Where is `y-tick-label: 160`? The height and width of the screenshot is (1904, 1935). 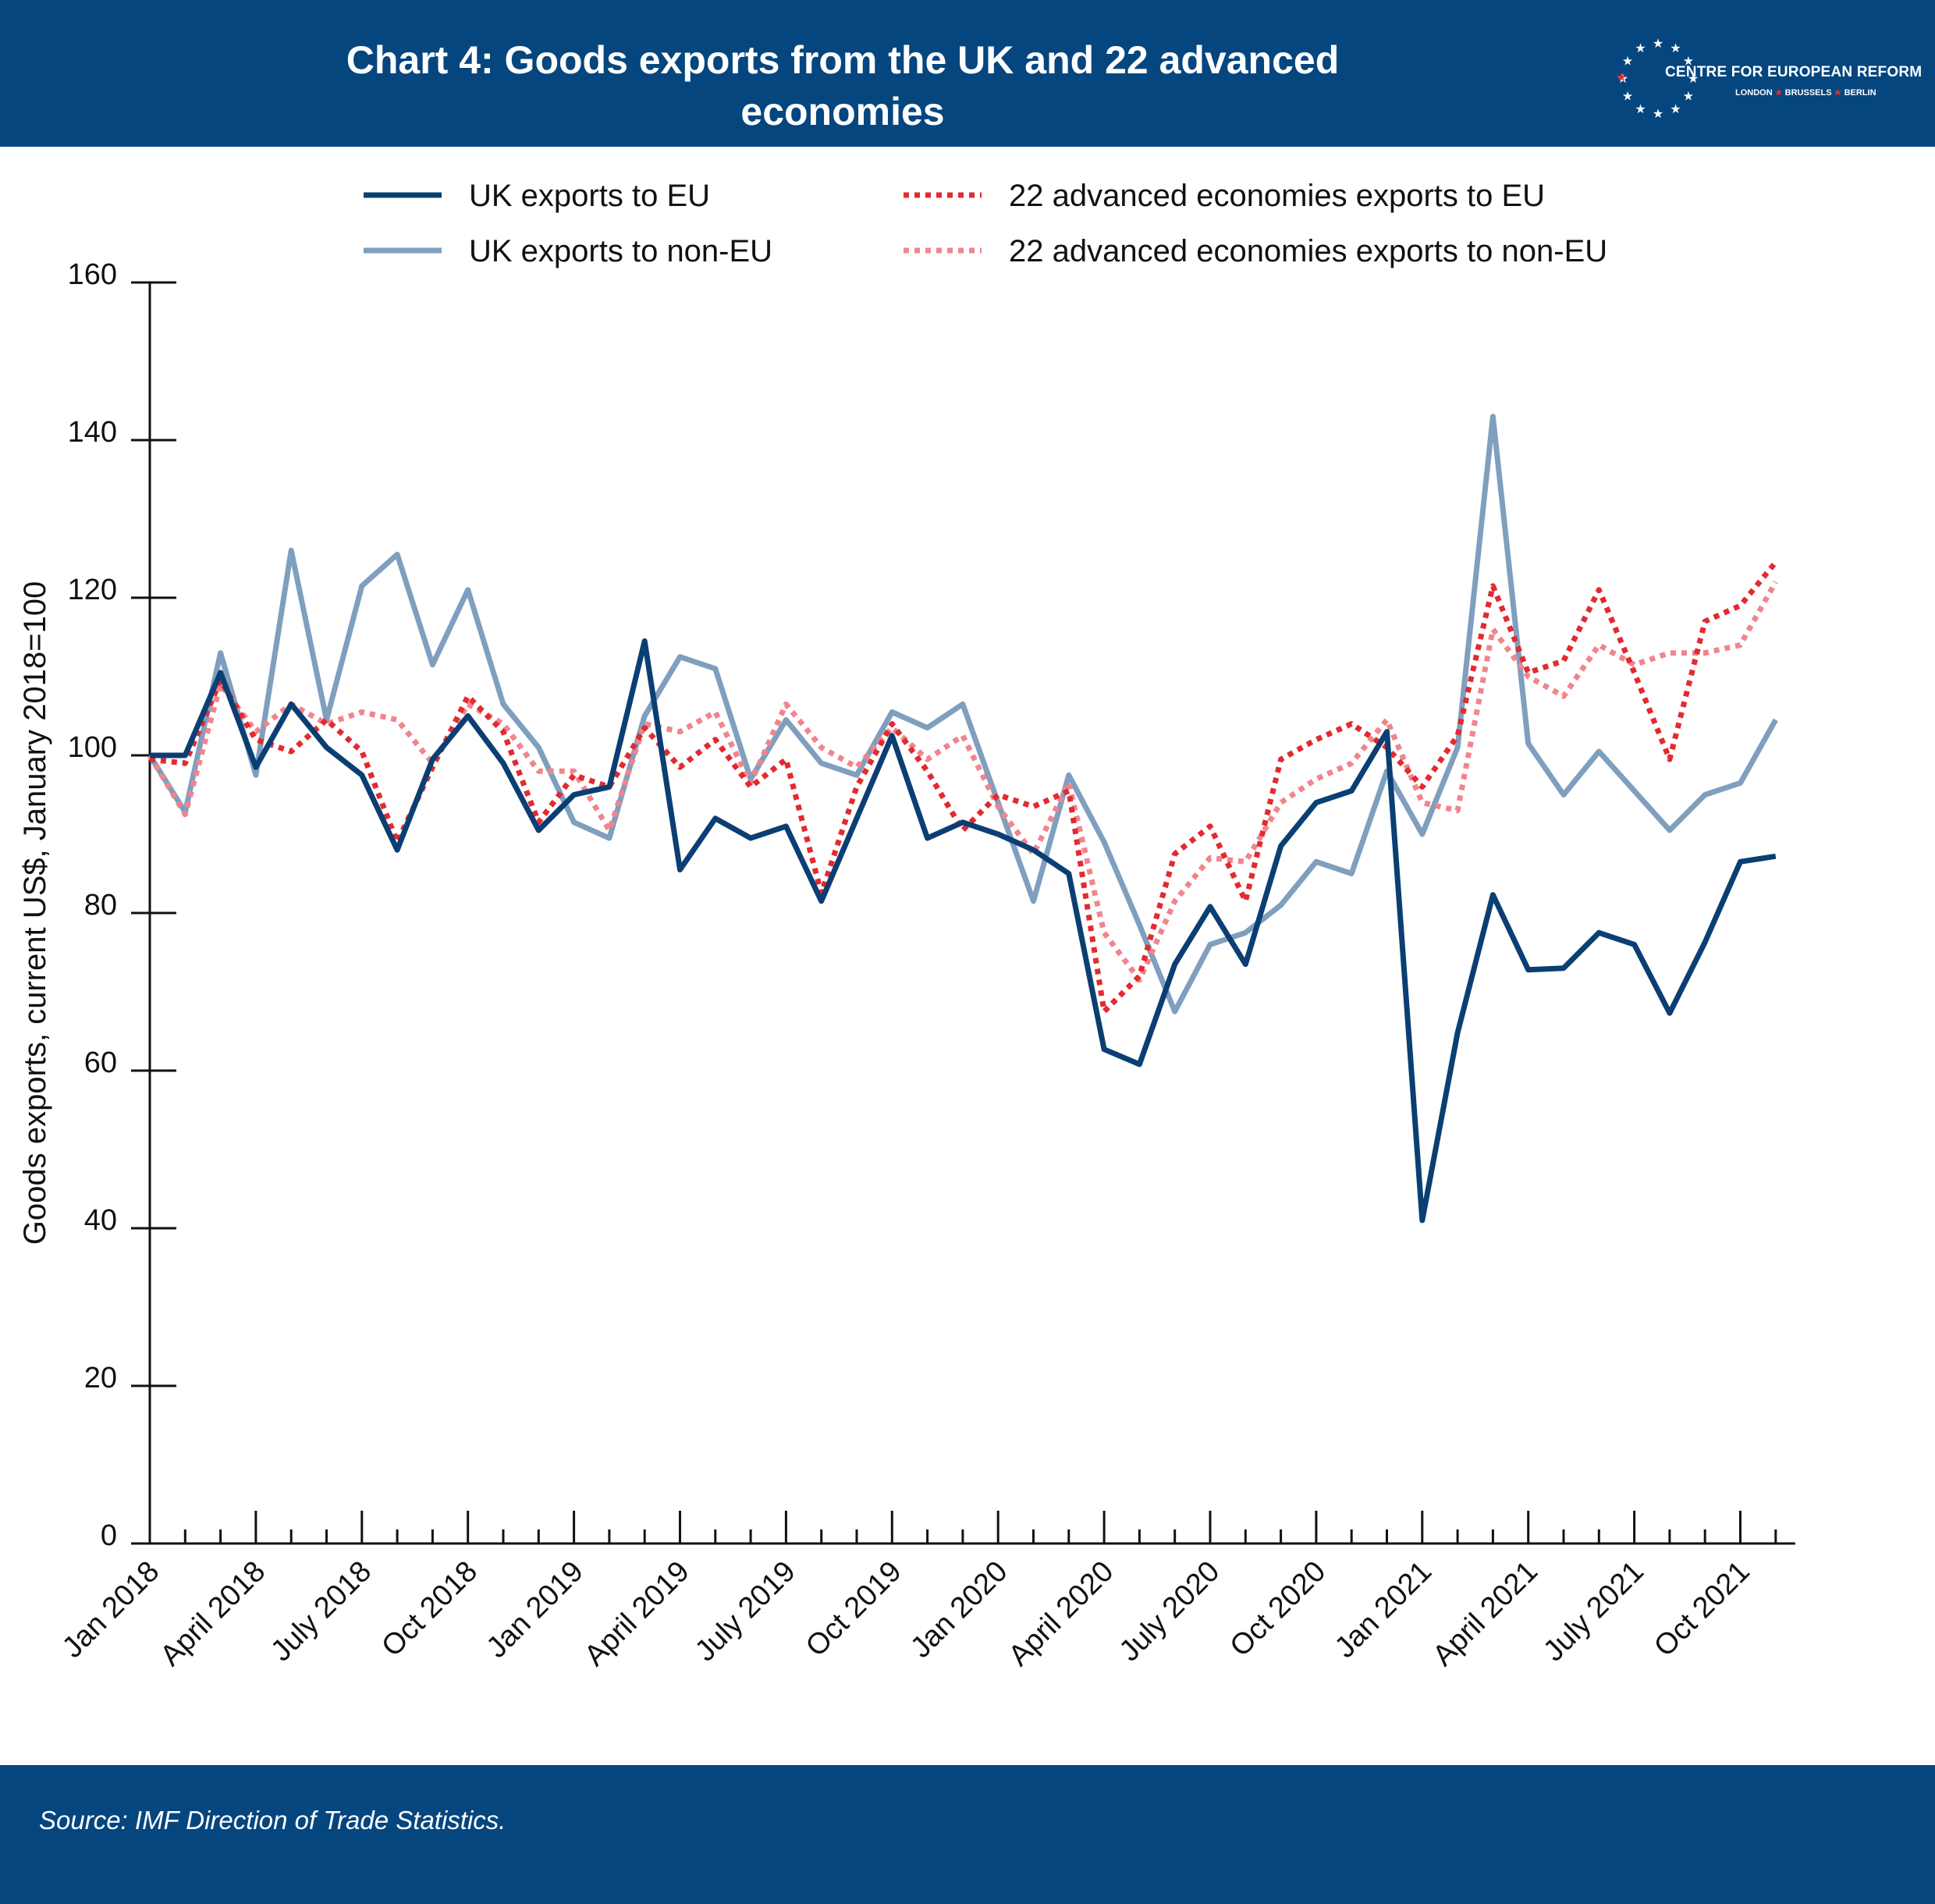 y-tick-label: 160 is located at coordinates (92, 274).